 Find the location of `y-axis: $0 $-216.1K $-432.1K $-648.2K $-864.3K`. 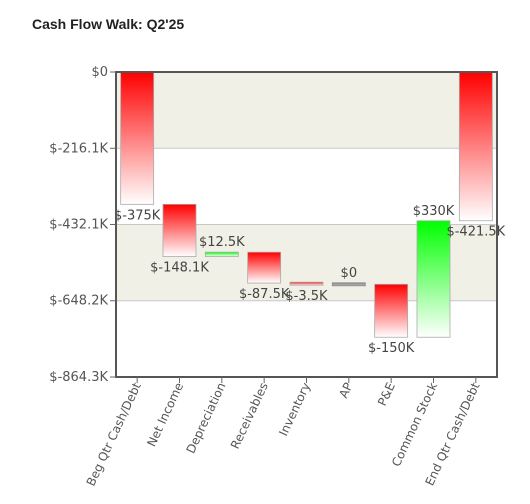

y-axis: $0 $-216.1K $-432.1K $-648.2K $-864.3K is located at coordinates (82, 225).